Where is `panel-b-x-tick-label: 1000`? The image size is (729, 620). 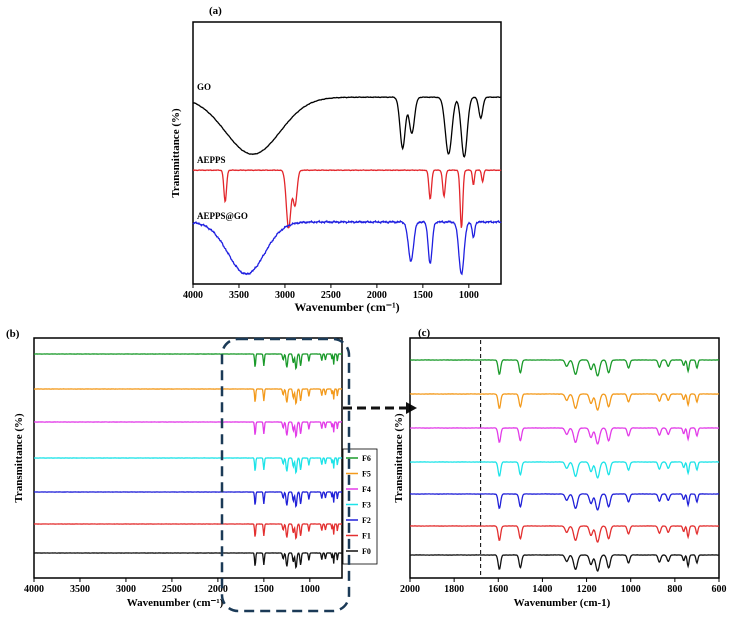 panel-b-x-tick-label: 1000 is located at coordinates (310, 589).